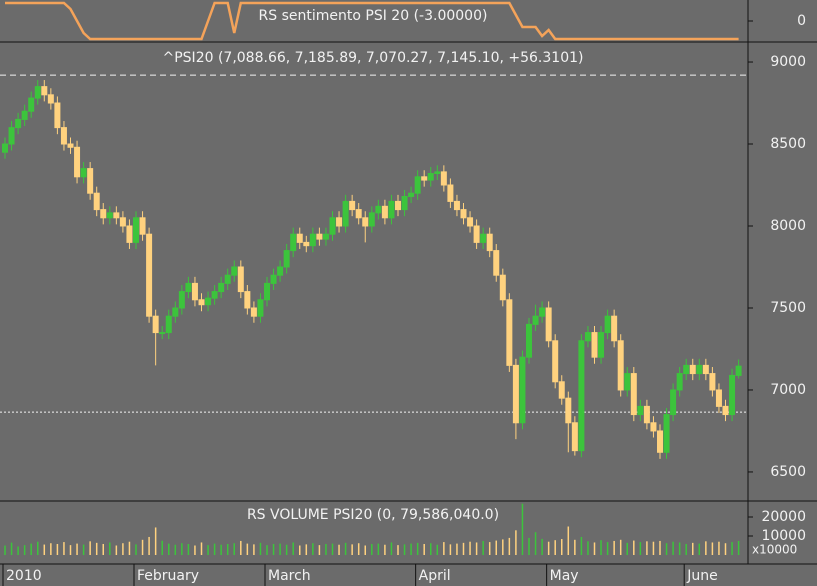 The height and width of the screenshot is (586, 817). I want to click on x-tick-label: February, so click(168, 576).